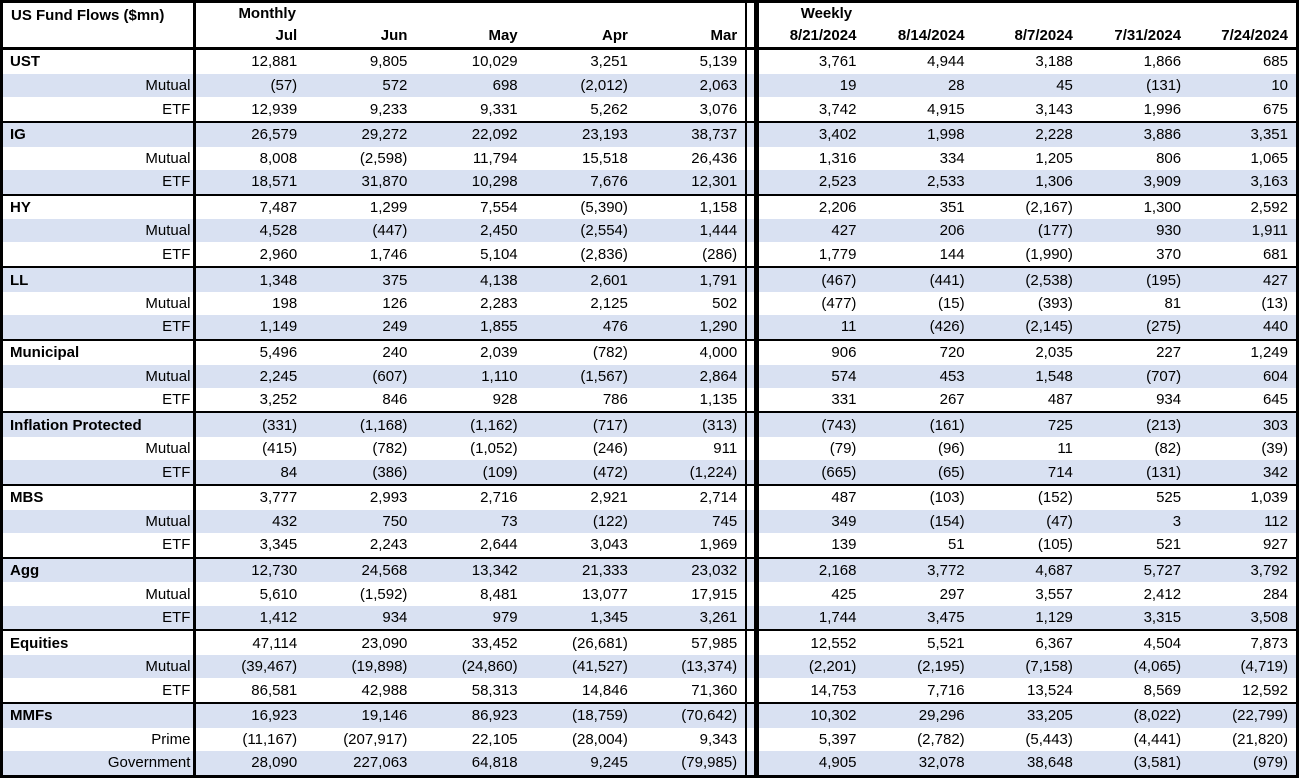  I want to click on cell-weekly-0: 12,552, so click(833, 643).